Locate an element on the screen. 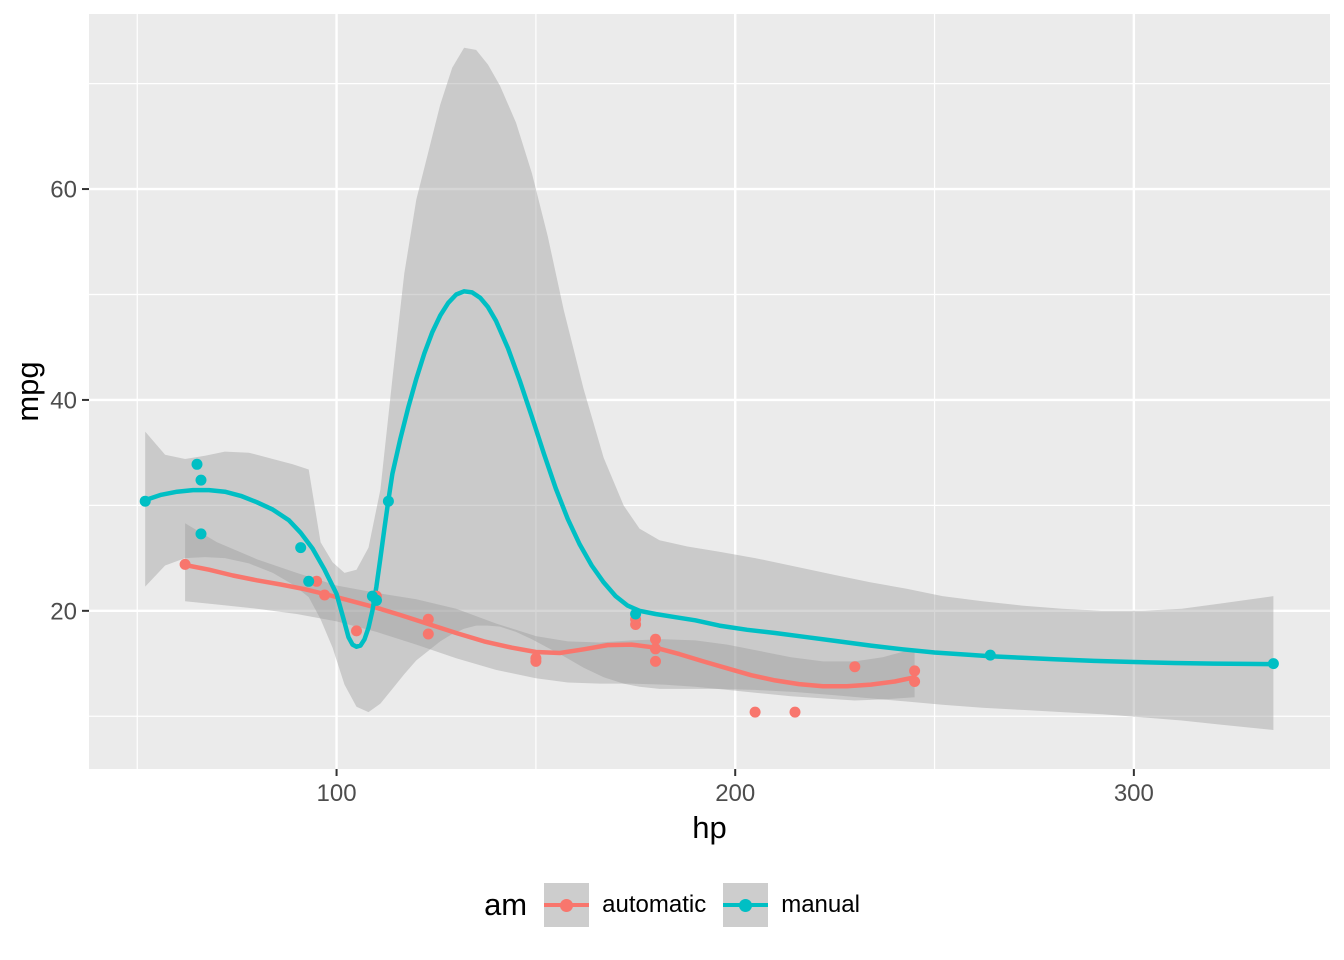 The height and width of the screenshot is (960, 1344). x-axis-title: hp is located at coordinates (709, 827).